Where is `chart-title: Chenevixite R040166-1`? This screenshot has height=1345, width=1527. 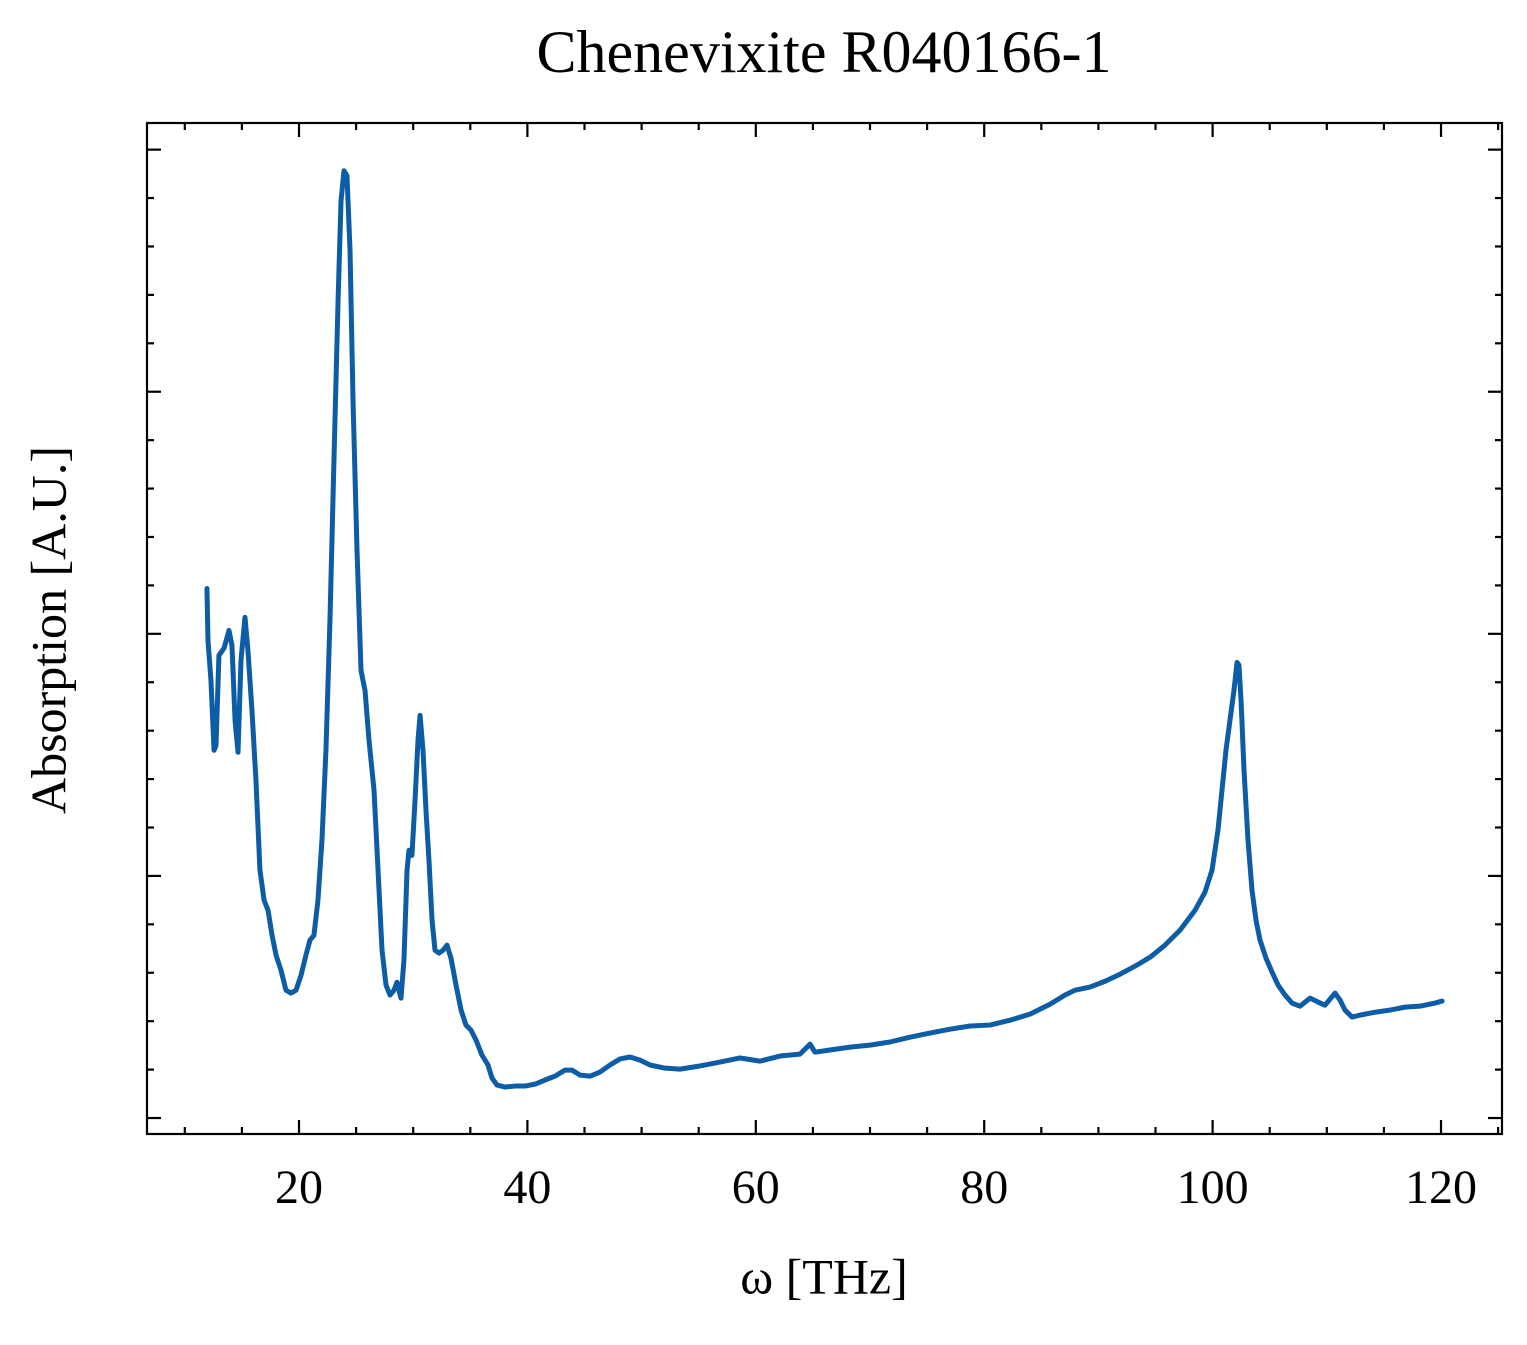 chart-title: Chenevixite R040166-1 is located at coordinates (824, 52).